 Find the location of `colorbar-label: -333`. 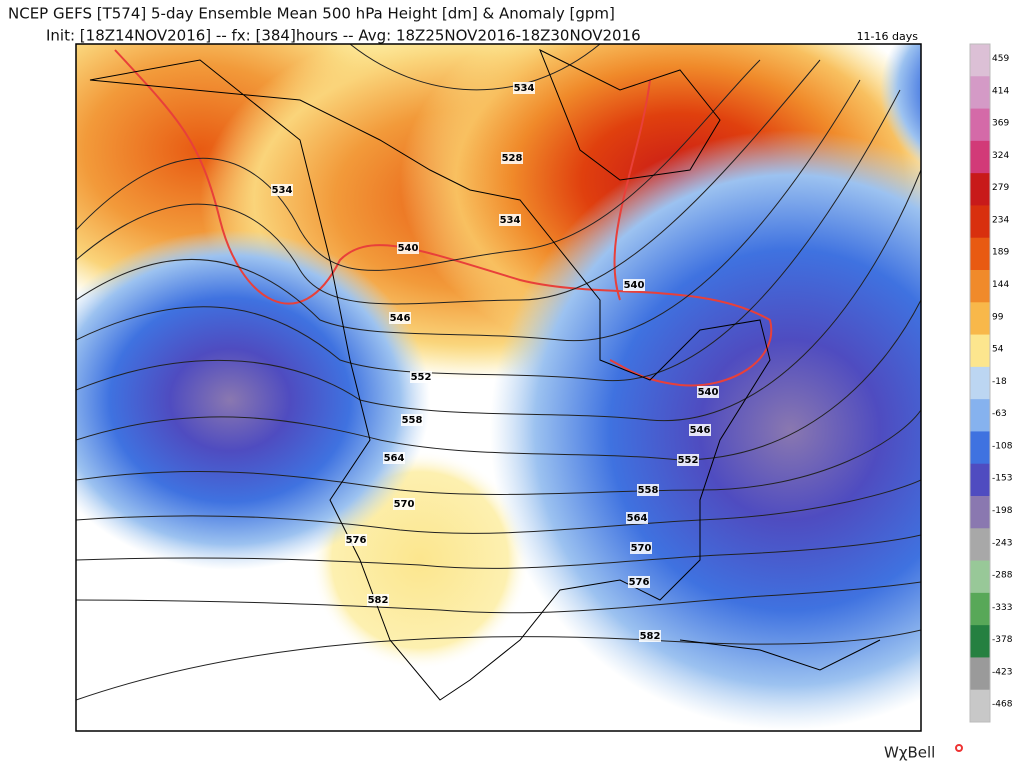

colorbar-label: -333 is located at coordinates (1002, 608).